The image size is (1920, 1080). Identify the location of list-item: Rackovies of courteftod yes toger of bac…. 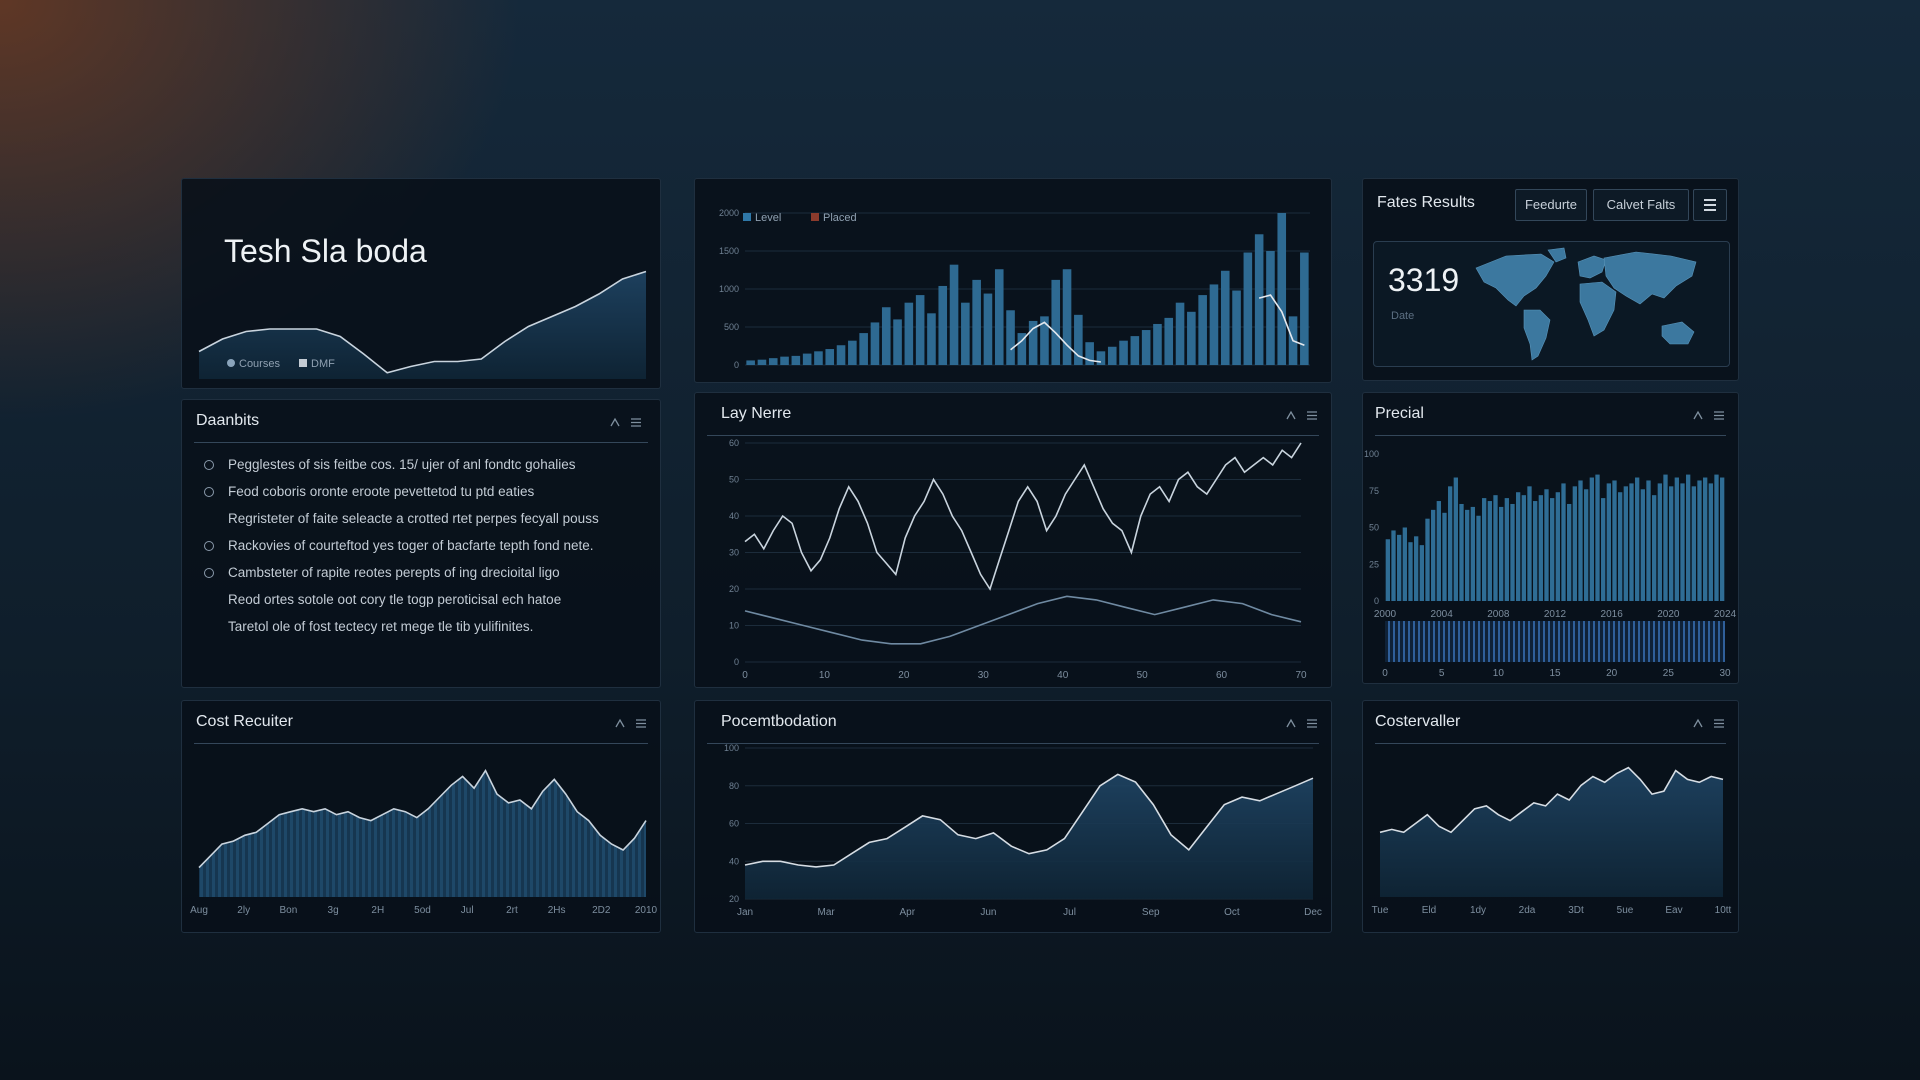
(410, 546).